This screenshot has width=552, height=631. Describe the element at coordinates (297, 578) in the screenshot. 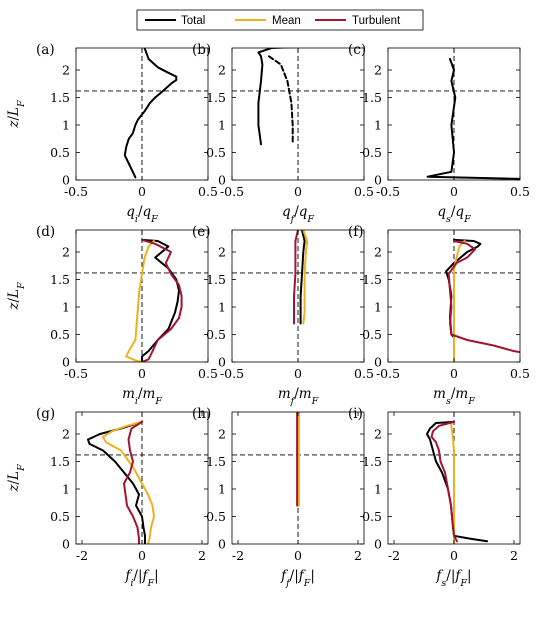

I see `x-axis-label: ff/|fF|` at that location.